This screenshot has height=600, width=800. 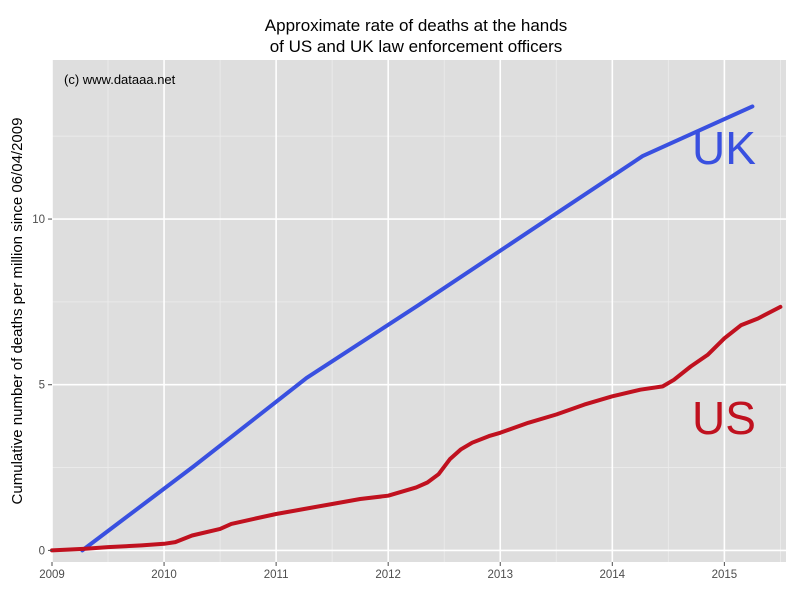 I want to click on watermark: (c) www.dataaa.net, so click(x=120, y=79).